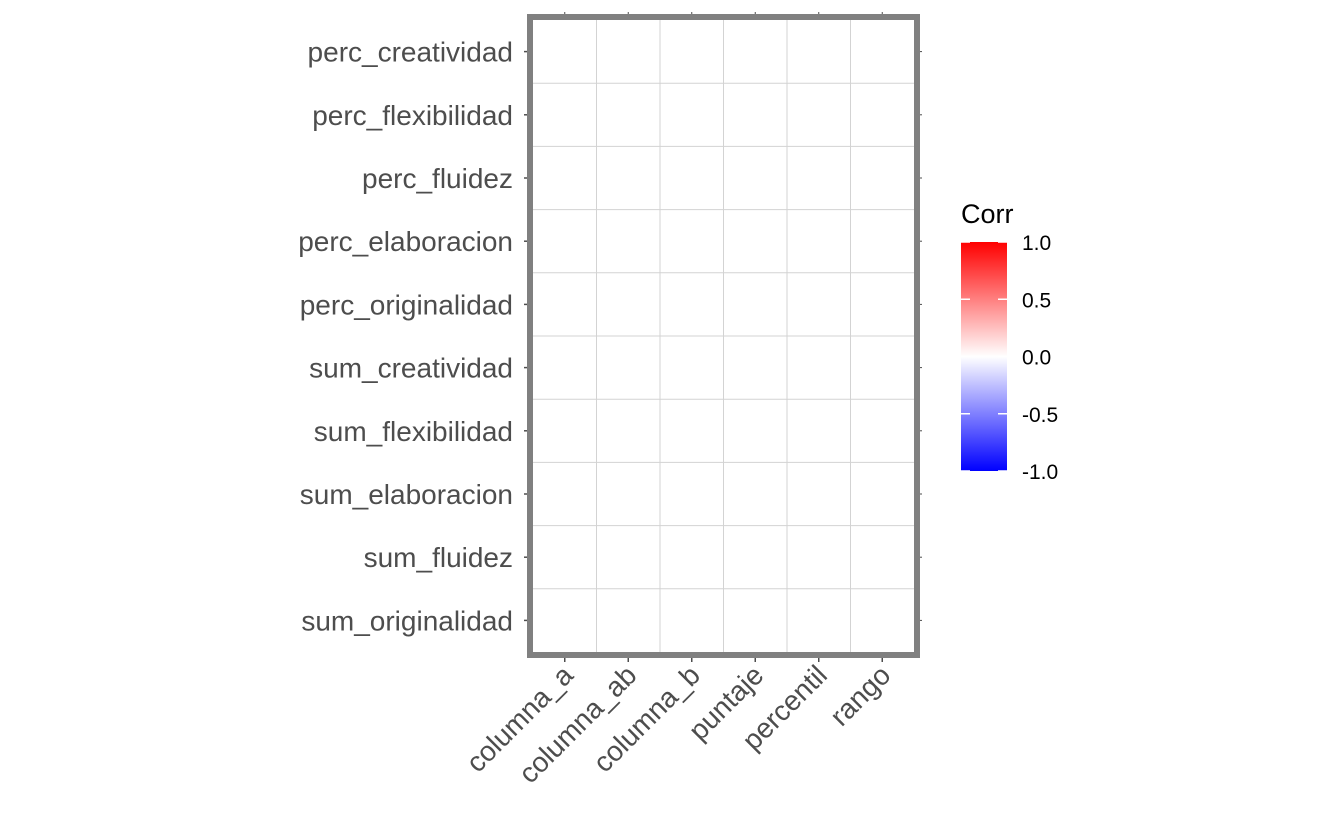 This screenshot has height=830, width=1344. I want to click on legend-tick-label: 0.5, so click(1036, 300).